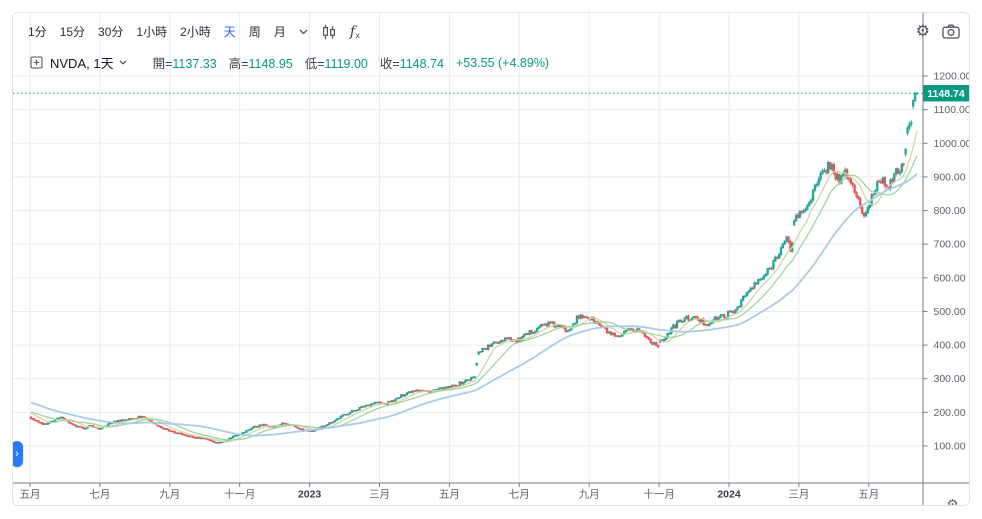 This screenshot has width=982, height=519. Describe the element at coordinates (279, 32) in the screenshot. I see `interval-button-7: 月` at that location.